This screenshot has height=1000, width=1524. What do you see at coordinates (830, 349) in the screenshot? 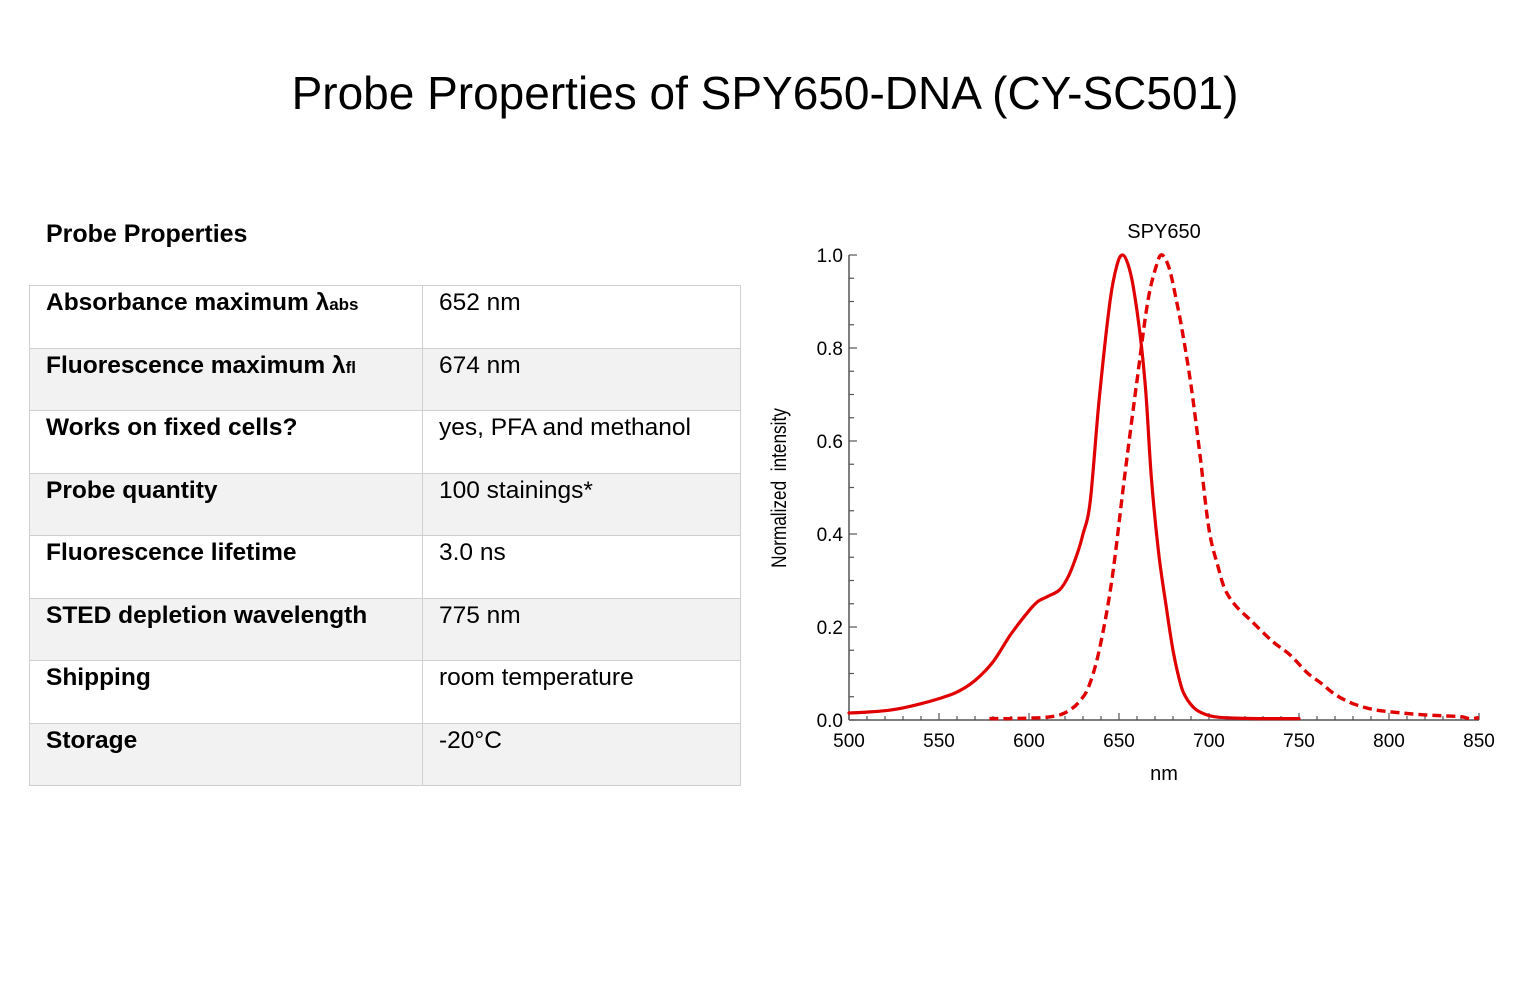
I see `y-tick-label: 0.8` at bounding box center [830, 349].